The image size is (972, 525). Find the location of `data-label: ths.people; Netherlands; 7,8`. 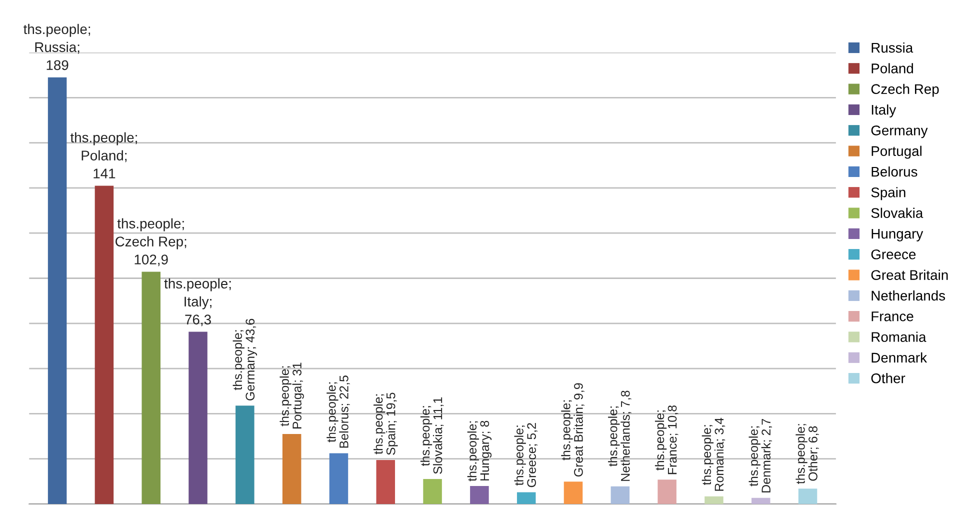

data-label: ths.people; Netherlands; 7,8 is located at coordinates (620, 435).